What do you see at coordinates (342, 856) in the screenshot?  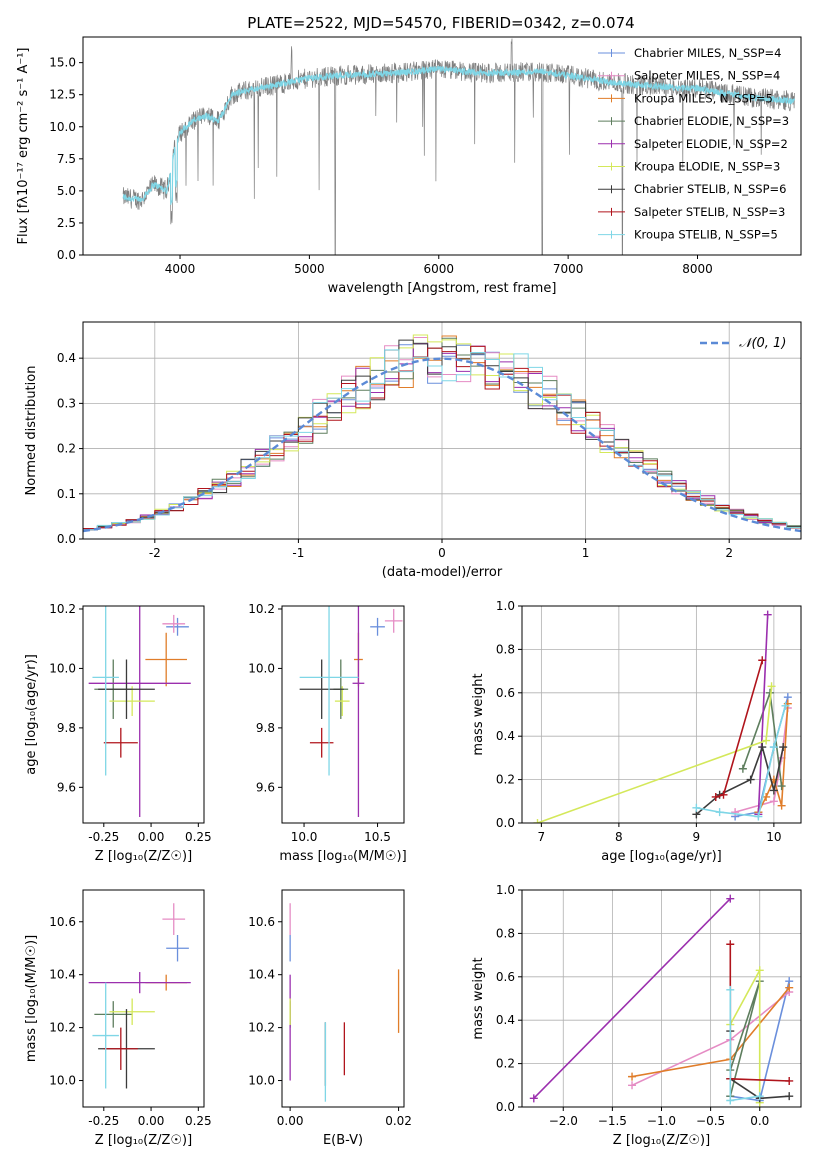 I see `x-axis-label: mass [log₁₀(M/M☉)]` at bounding box center [342, 856].